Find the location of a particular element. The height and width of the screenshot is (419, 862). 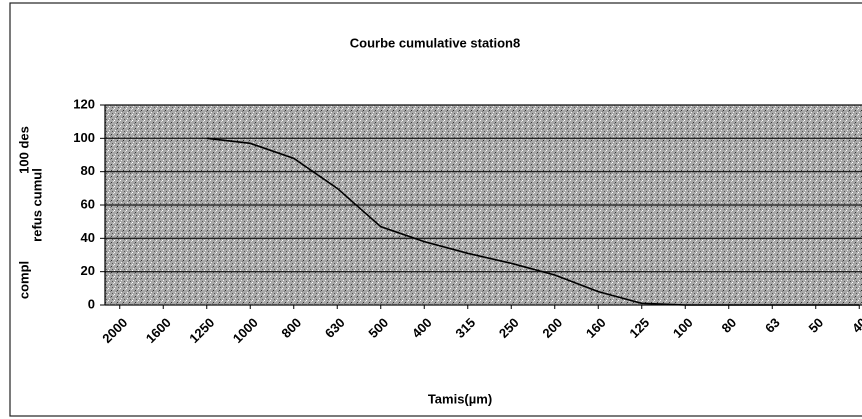

x-tick-label: 80 is located at coordinates (728, 325).